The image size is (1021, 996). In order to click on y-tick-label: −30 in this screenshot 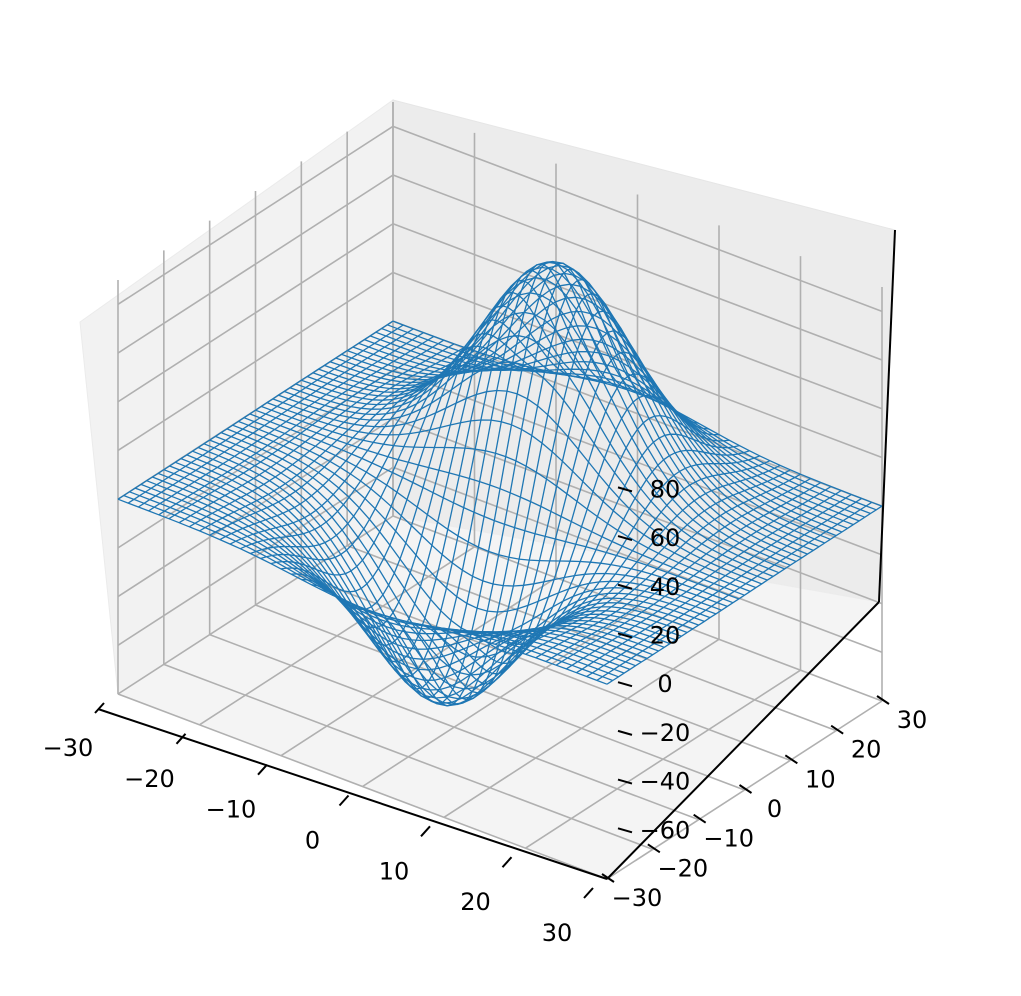, I will do `click(637, 898)`.